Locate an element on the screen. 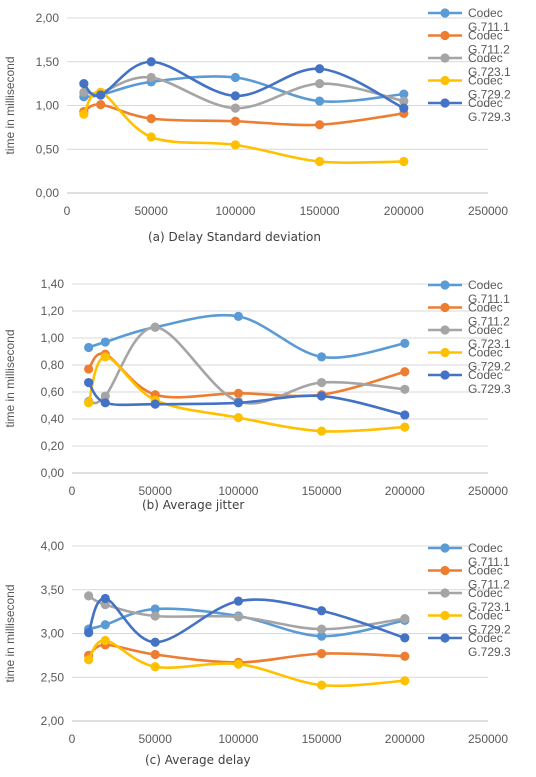 The width and height of the screenshot is (536, 777). caption-text: (c) Average delay is located at coordinates (198, 760).